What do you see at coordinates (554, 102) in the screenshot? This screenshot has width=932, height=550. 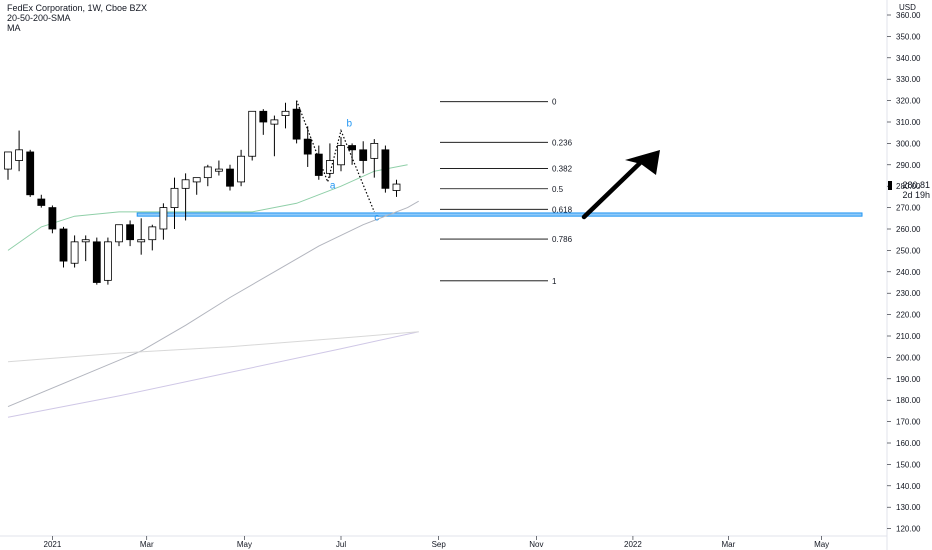 I see `fib-level-label: 0` at bounding box center [554, 102].